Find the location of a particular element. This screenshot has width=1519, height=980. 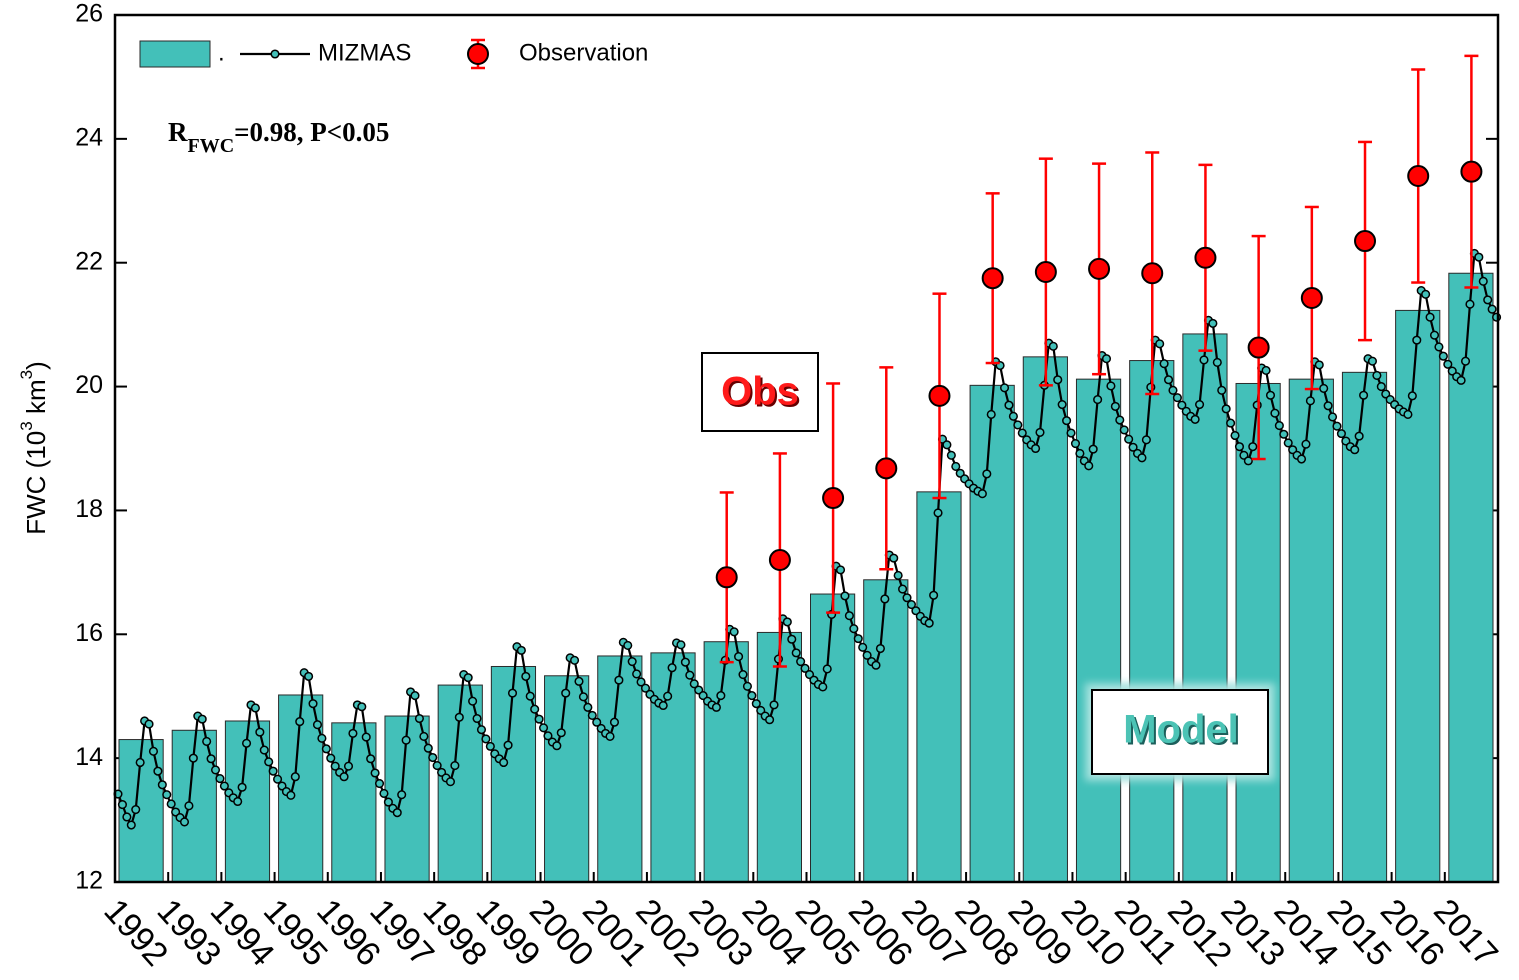

y-axis-label: FWC (103 km3) is located at coordinates (33, 448).